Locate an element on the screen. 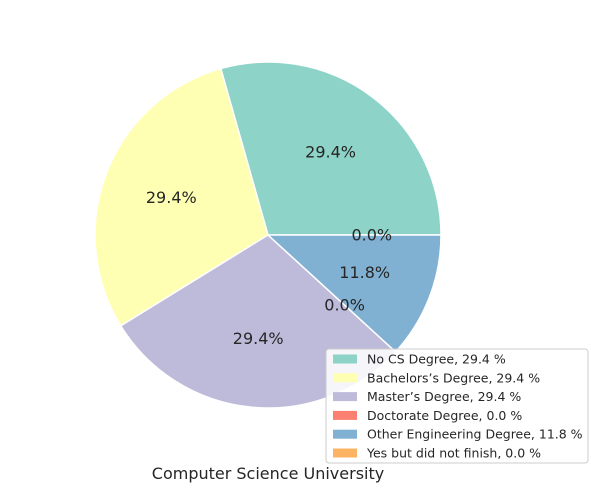 The width and height of the screenshot is (591, 500). pie-slice-no-cs-degree is located at coordinates (331, 148).